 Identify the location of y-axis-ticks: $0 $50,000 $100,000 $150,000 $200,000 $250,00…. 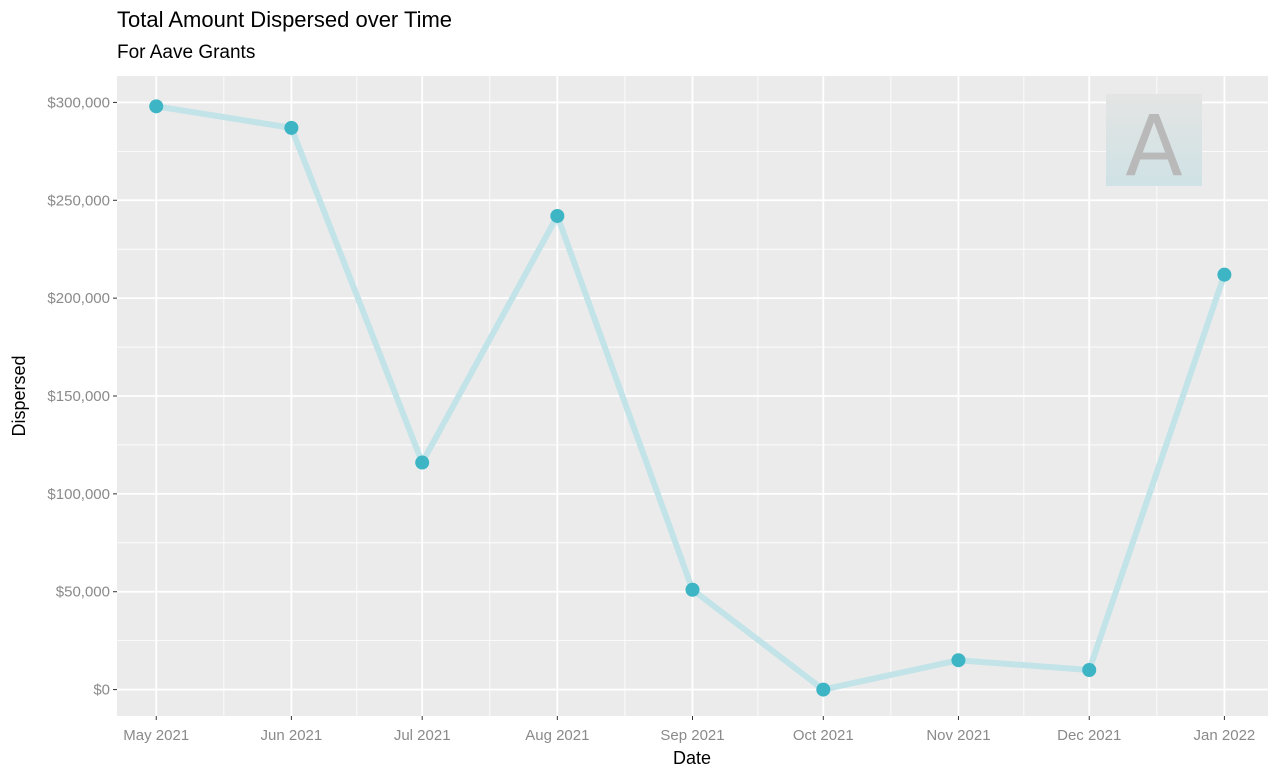
(82, 396).